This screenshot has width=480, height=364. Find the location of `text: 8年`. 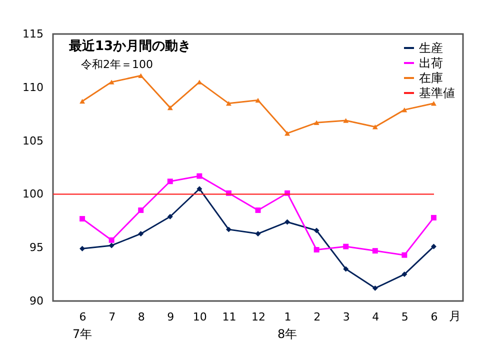

text: 8年 is located at coordinates (287, 334).